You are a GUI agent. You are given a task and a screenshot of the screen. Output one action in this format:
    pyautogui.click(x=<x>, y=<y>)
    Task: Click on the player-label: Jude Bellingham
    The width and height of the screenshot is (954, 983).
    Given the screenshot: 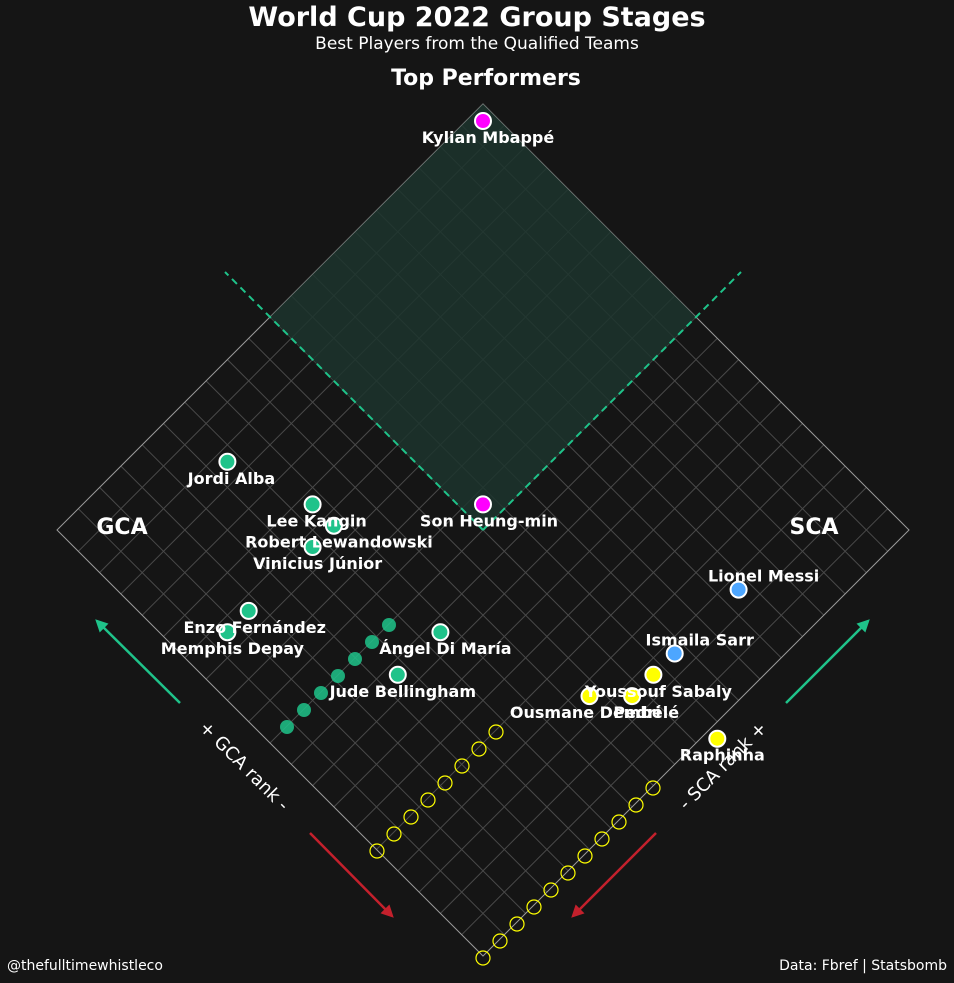 What is the action you would take?
    pyautogui.click(x=402, y=691)
    